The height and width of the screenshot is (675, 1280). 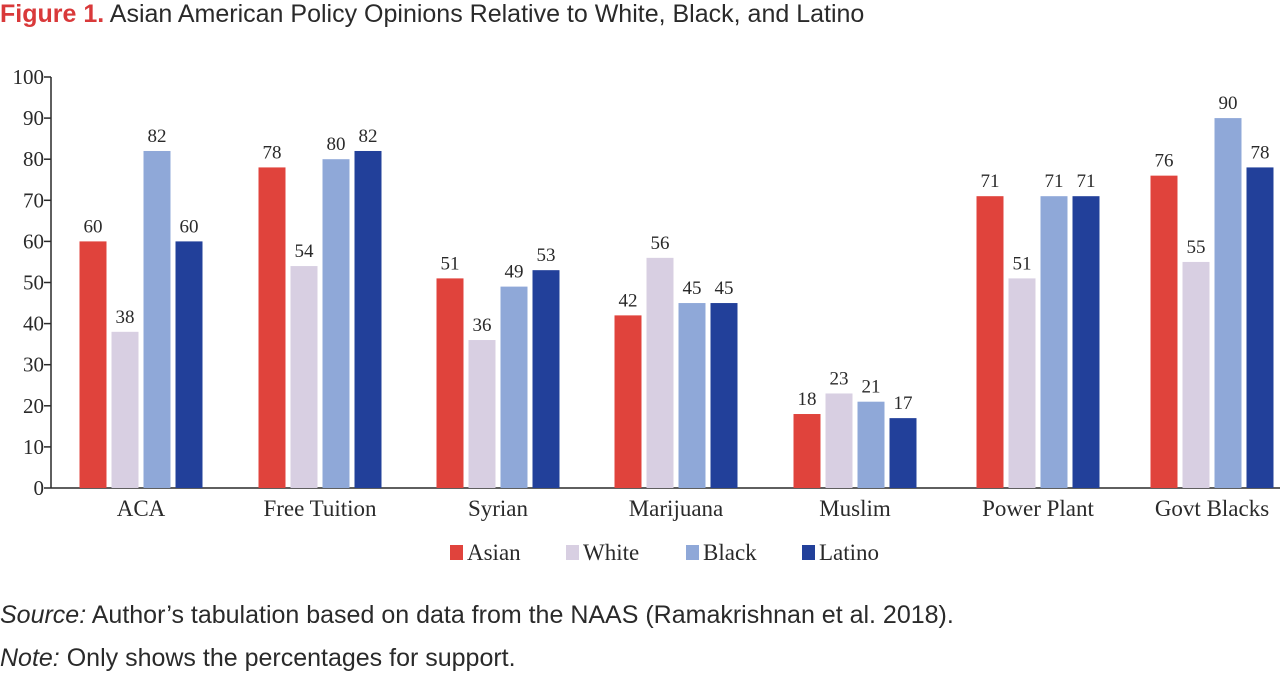 What do you see at coordinates (676, 508) in the screenshot?
I see `x-tick-label: Marijuana` at bounding box center [676, 508].